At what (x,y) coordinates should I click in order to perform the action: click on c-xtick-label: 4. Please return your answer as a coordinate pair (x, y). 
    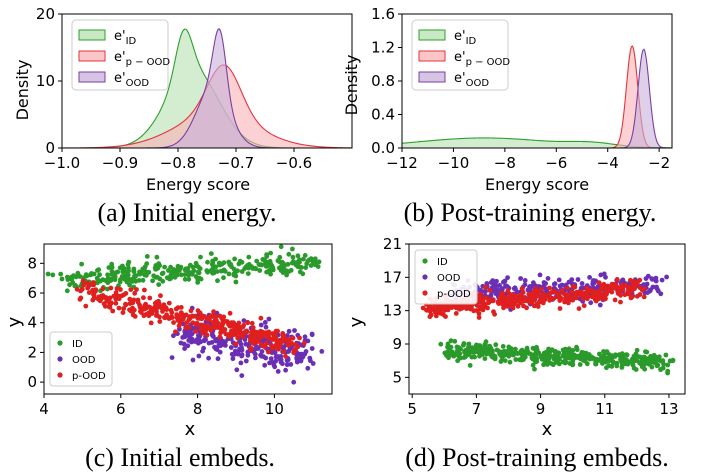
    Looking at the image, I should click on (44, 409).